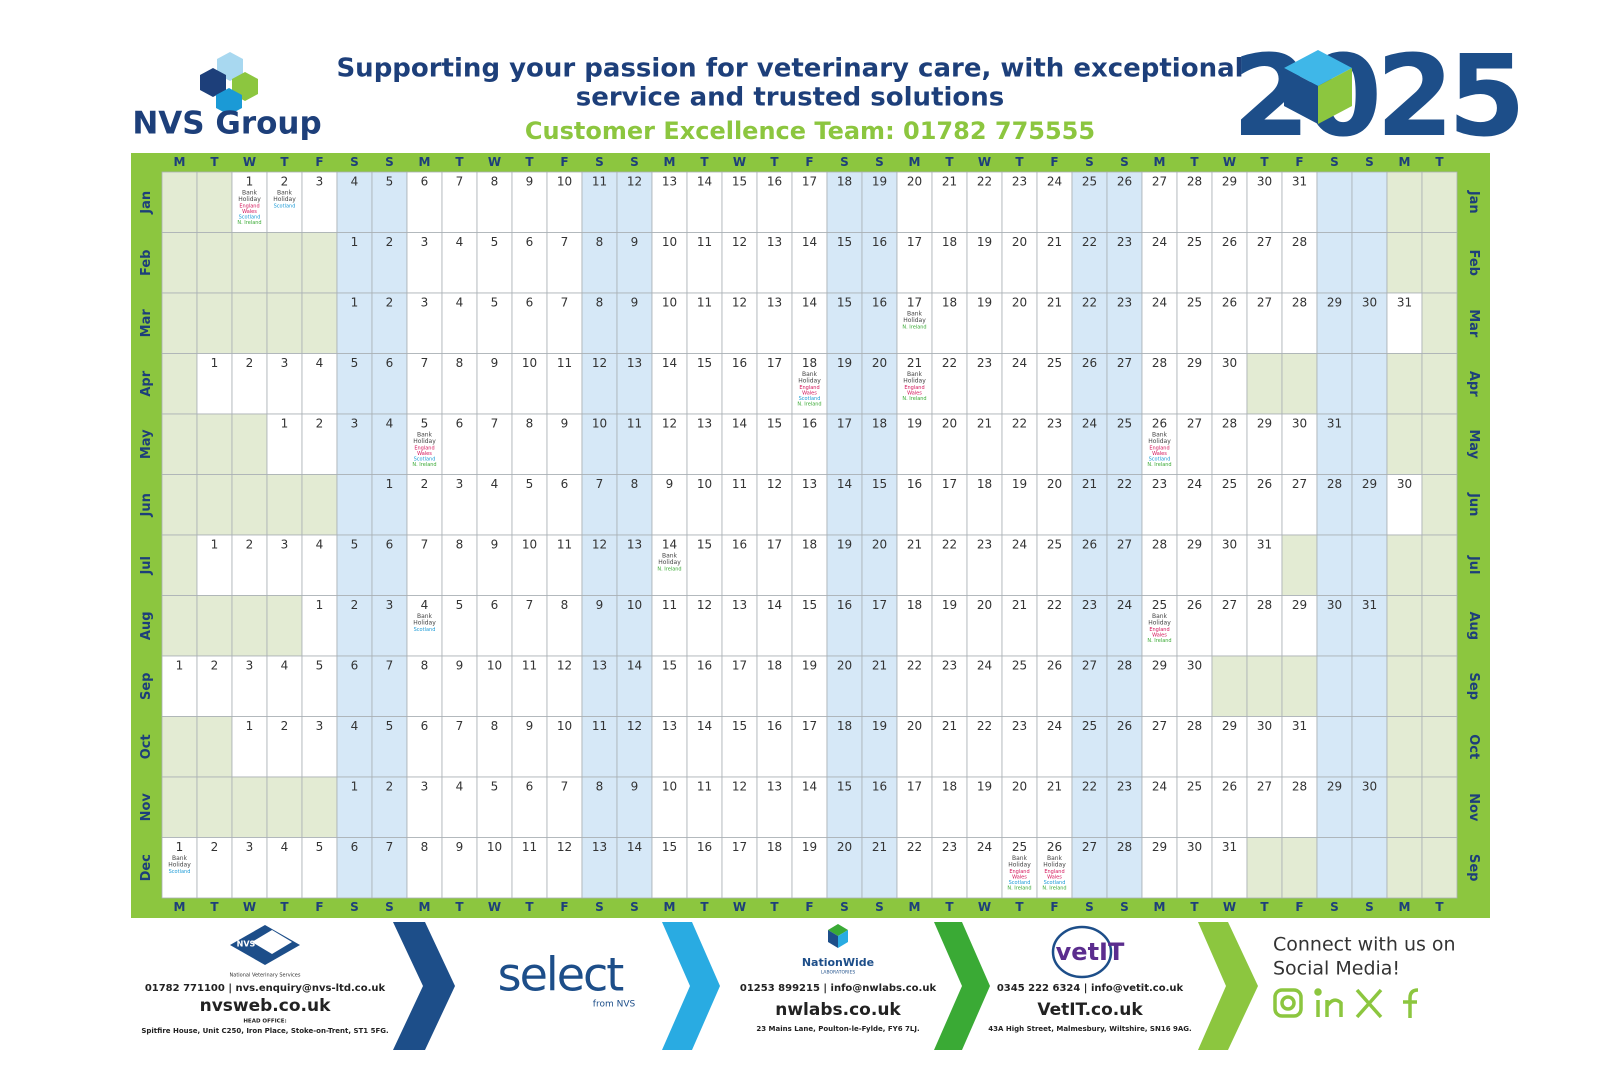 The height and width of the screenshot is (1071, 1600). Describe the element at coordinates (355, 605) in the screenshot. I see `day-number: 2` at that location.